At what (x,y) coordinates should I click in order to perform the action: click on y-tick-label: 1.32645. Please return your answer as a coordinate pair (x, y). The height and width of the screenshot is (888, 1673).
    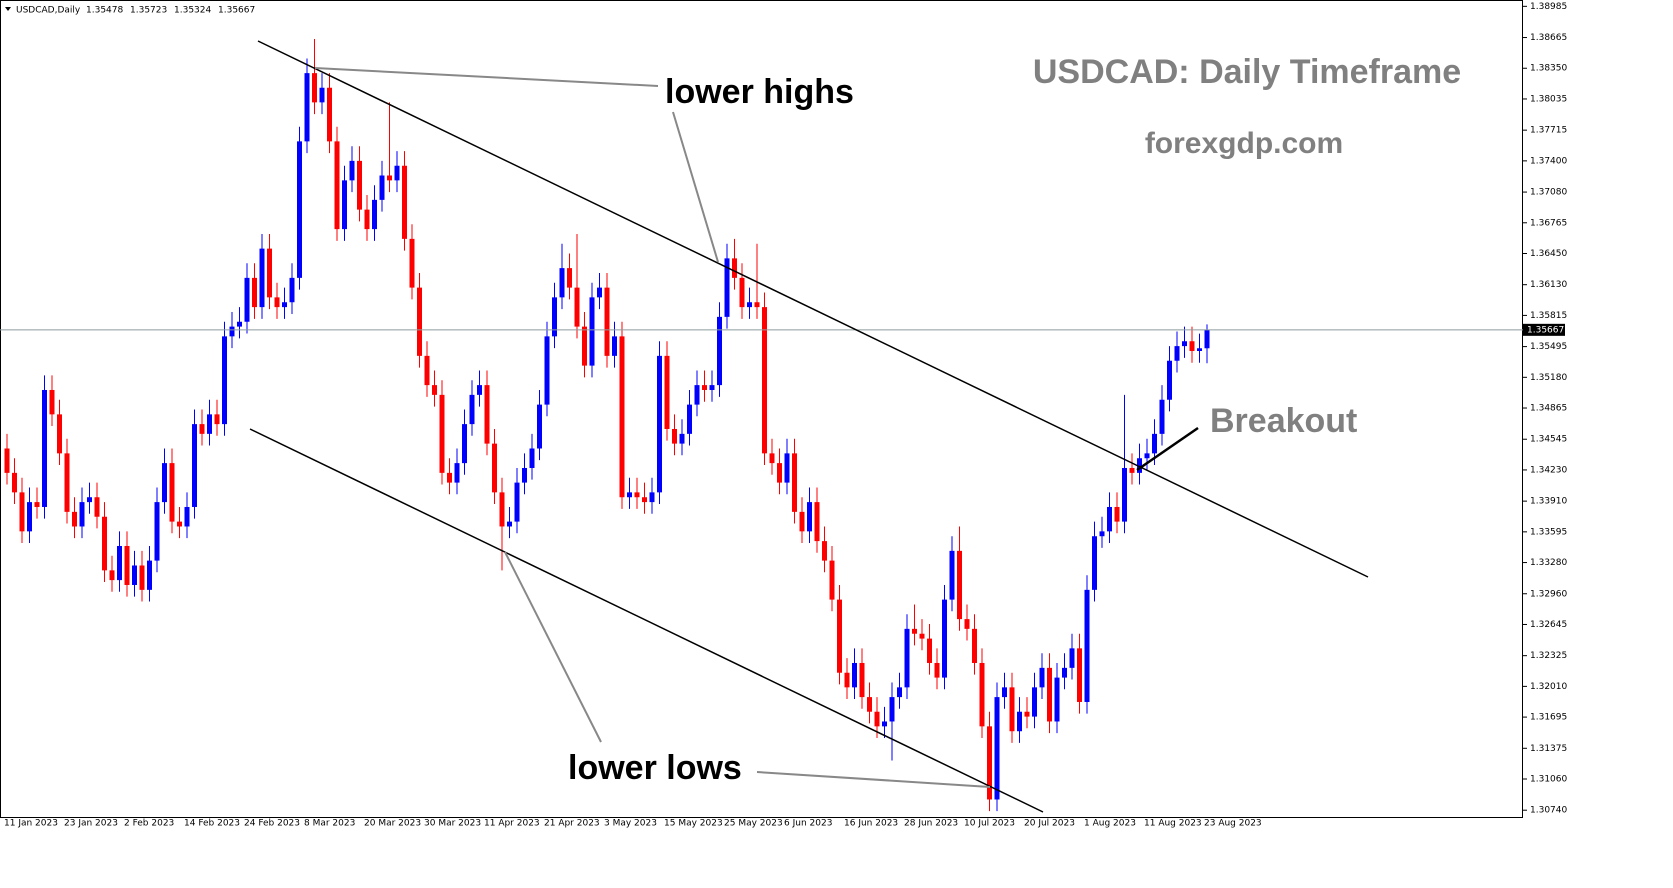
    Looking at the image, I should click on (1548, 625).